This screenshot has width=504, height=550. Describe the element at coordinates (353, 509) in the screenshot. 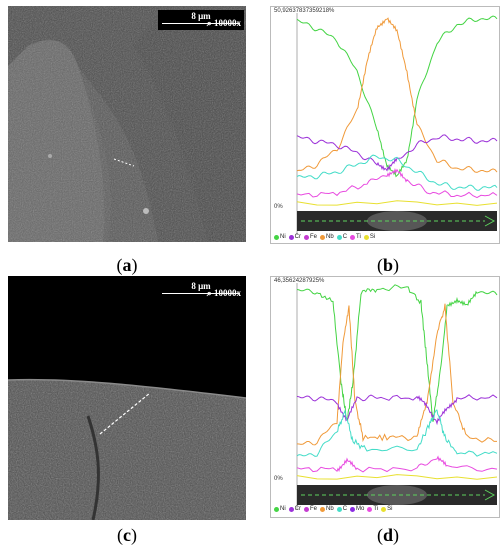

I see `legend-marker-mo` at that location.